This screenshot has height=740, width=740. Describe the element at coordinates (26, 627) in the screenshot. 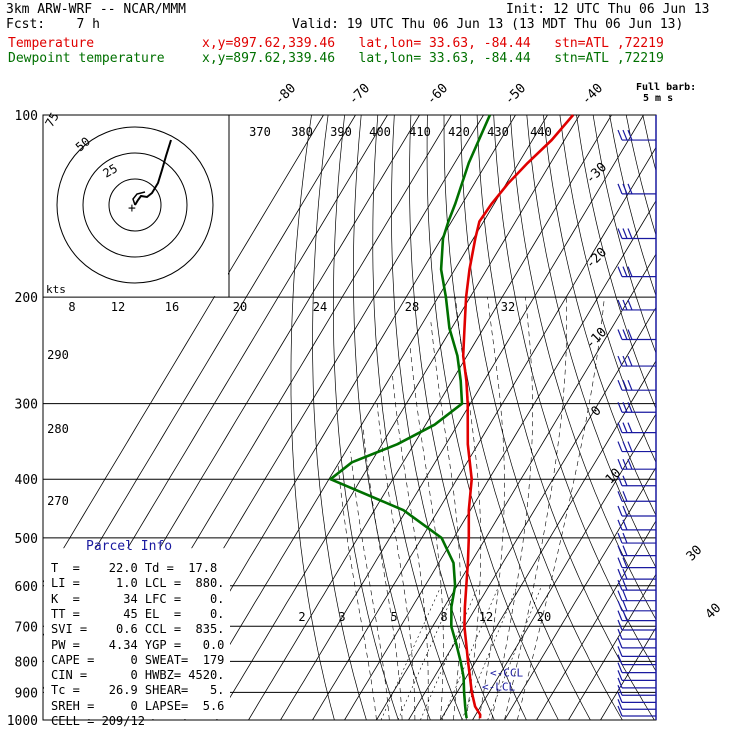

I see `pressure-tick-label: 700` at that location.